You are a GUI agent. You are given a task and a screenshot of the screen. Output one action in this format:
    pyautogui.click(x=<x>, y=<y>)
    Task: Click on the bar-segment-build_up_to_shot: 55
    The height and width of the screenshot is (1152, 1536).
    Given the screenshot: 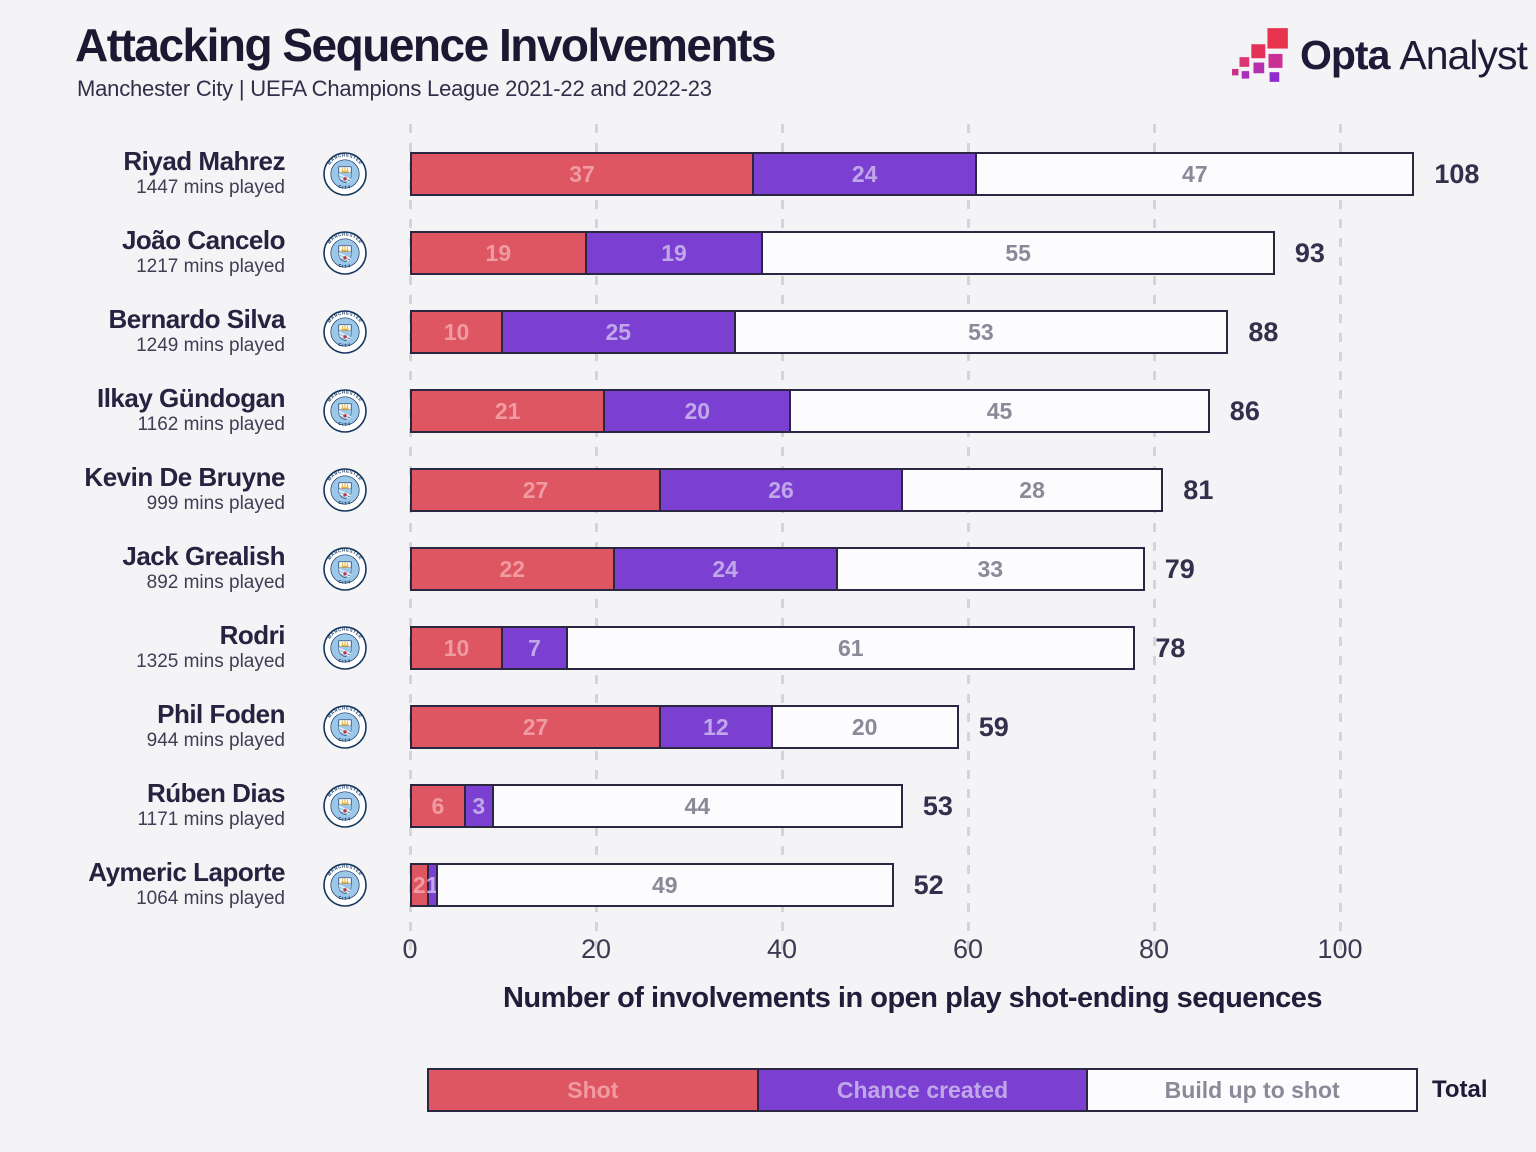 What is the action you would take?
    pyautogui.click(x=1018, y=253)
    